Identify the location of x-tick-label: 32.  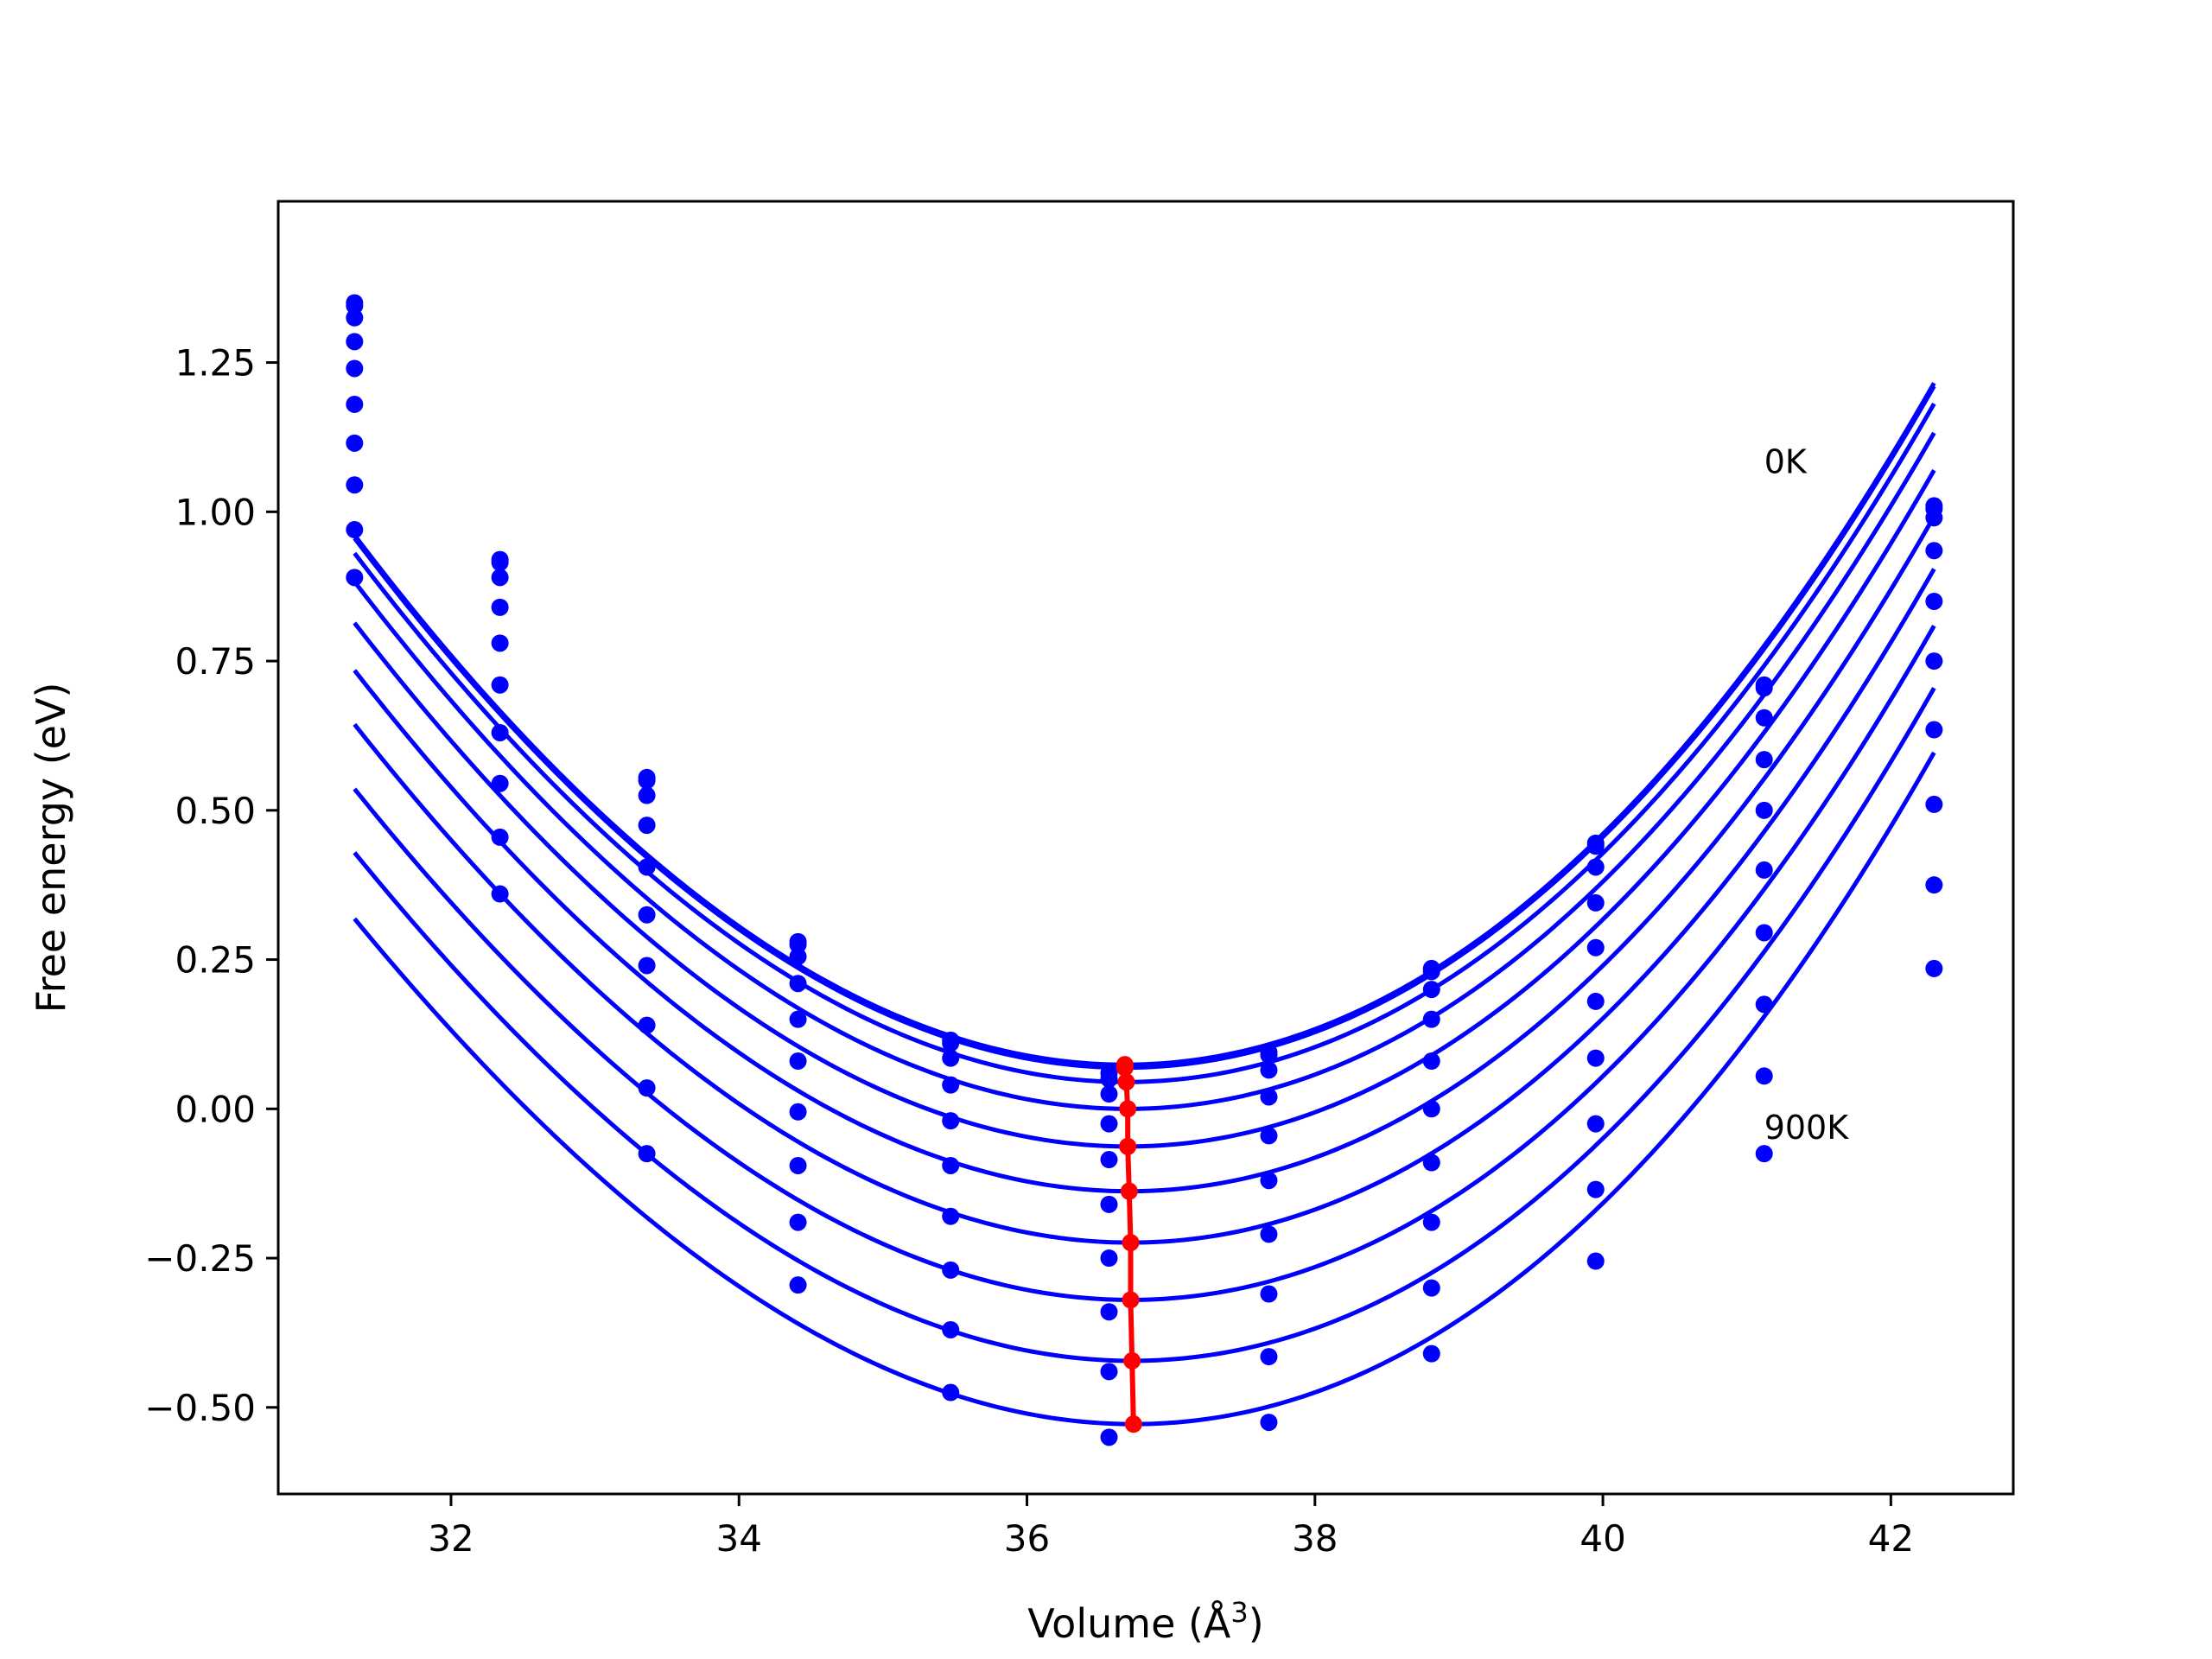
(451, 1538).